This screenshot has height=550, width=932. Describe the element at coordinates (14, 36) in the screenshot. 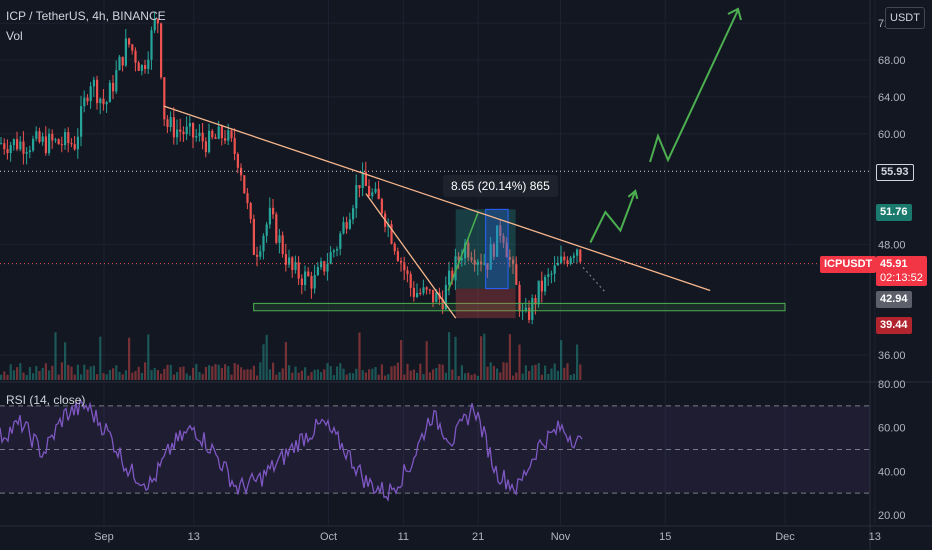

I see `volume-label: Vol` at that location.